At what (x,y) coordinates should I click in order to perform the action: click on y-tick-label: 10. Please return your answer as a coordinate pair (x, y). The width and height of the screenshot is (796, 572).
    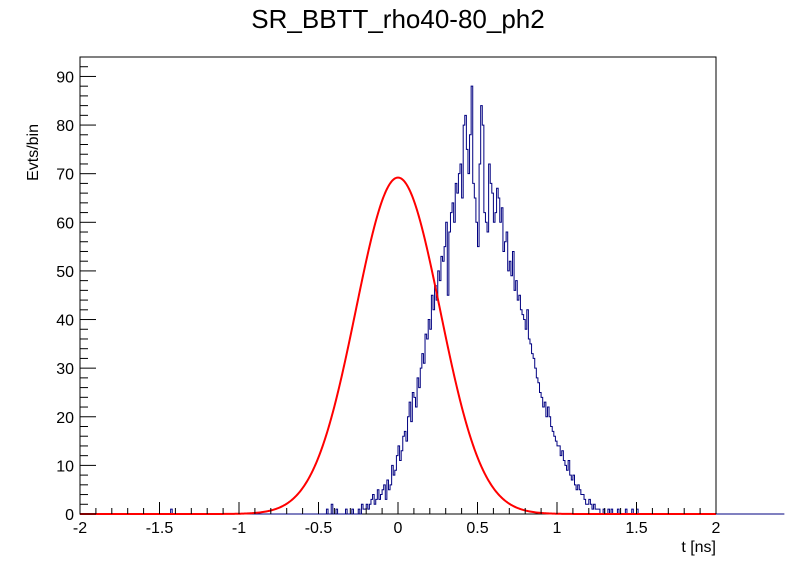
    Looking at the image, I should click on (65, 466).